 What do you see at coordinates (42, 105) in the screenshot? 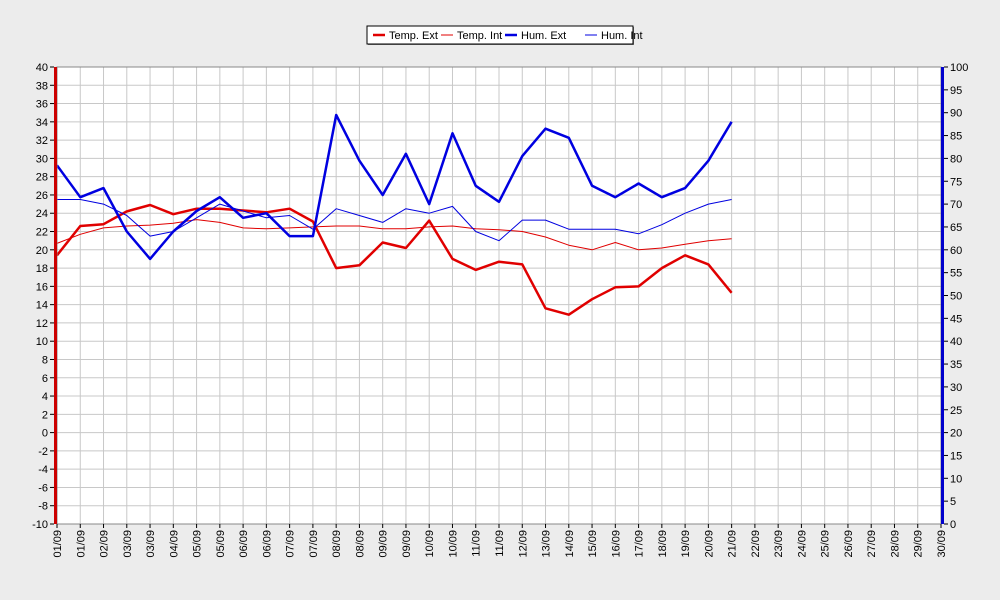
I see `left-tick-label: 36` at bounding box center [42, 105].